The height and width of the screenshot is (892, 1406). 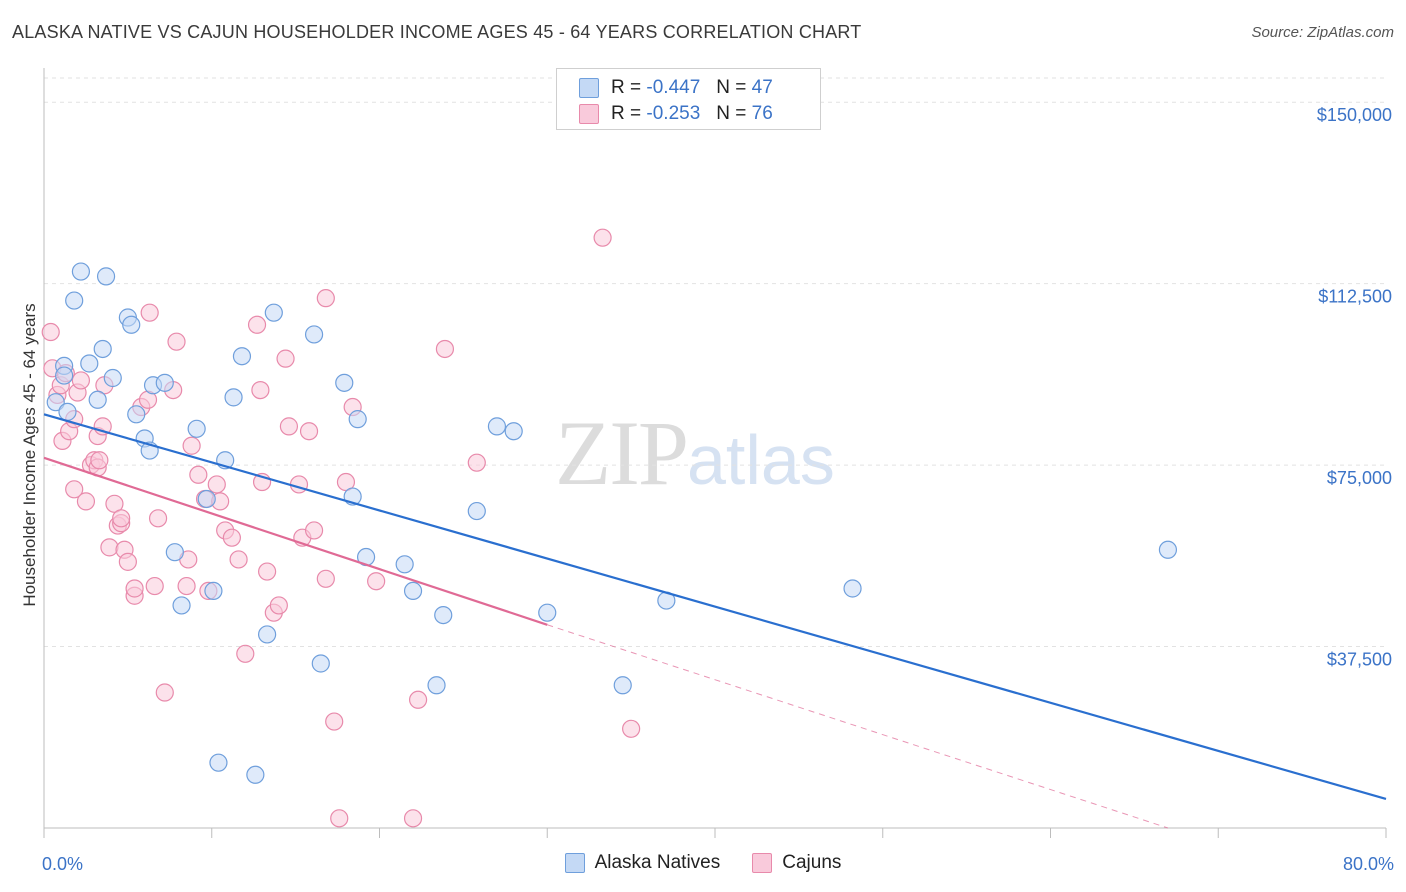 I want to click on alaska-r-value: -0.447, so click(x=673, y=87).